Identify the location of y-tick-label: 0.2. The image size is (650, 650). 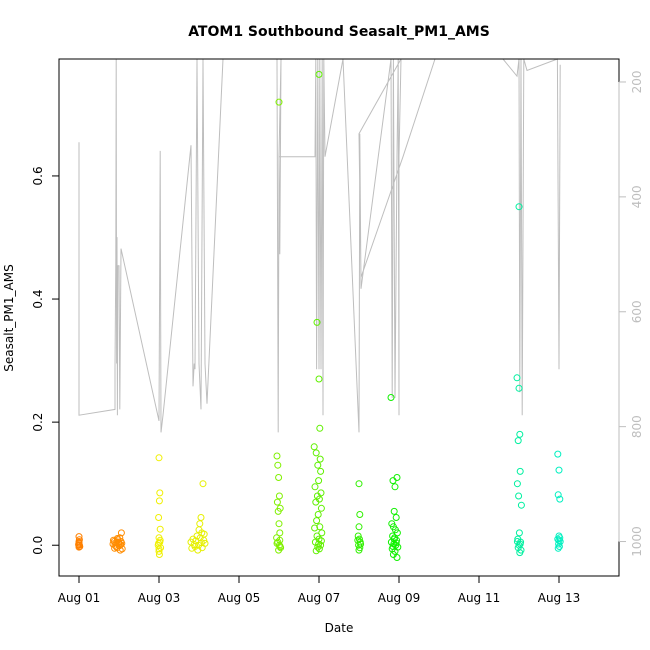
(38, 422).